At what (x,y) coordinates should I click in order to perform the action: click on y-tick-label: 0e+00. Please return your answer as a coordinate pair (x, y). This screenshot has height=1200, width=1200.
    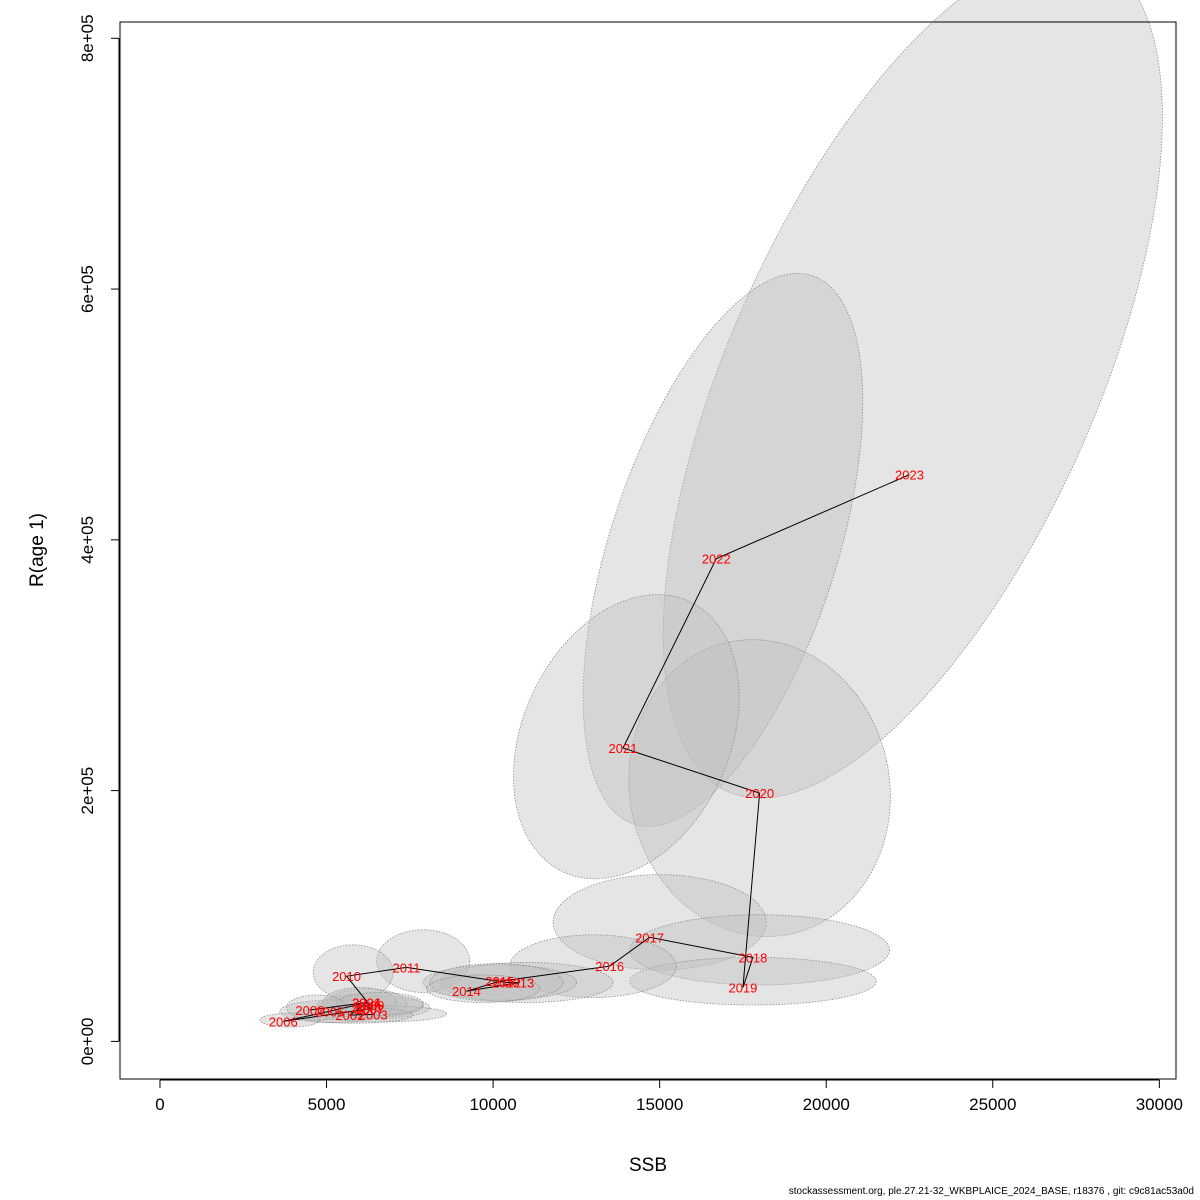
    Looking at the image, I should click on (87, 1042).